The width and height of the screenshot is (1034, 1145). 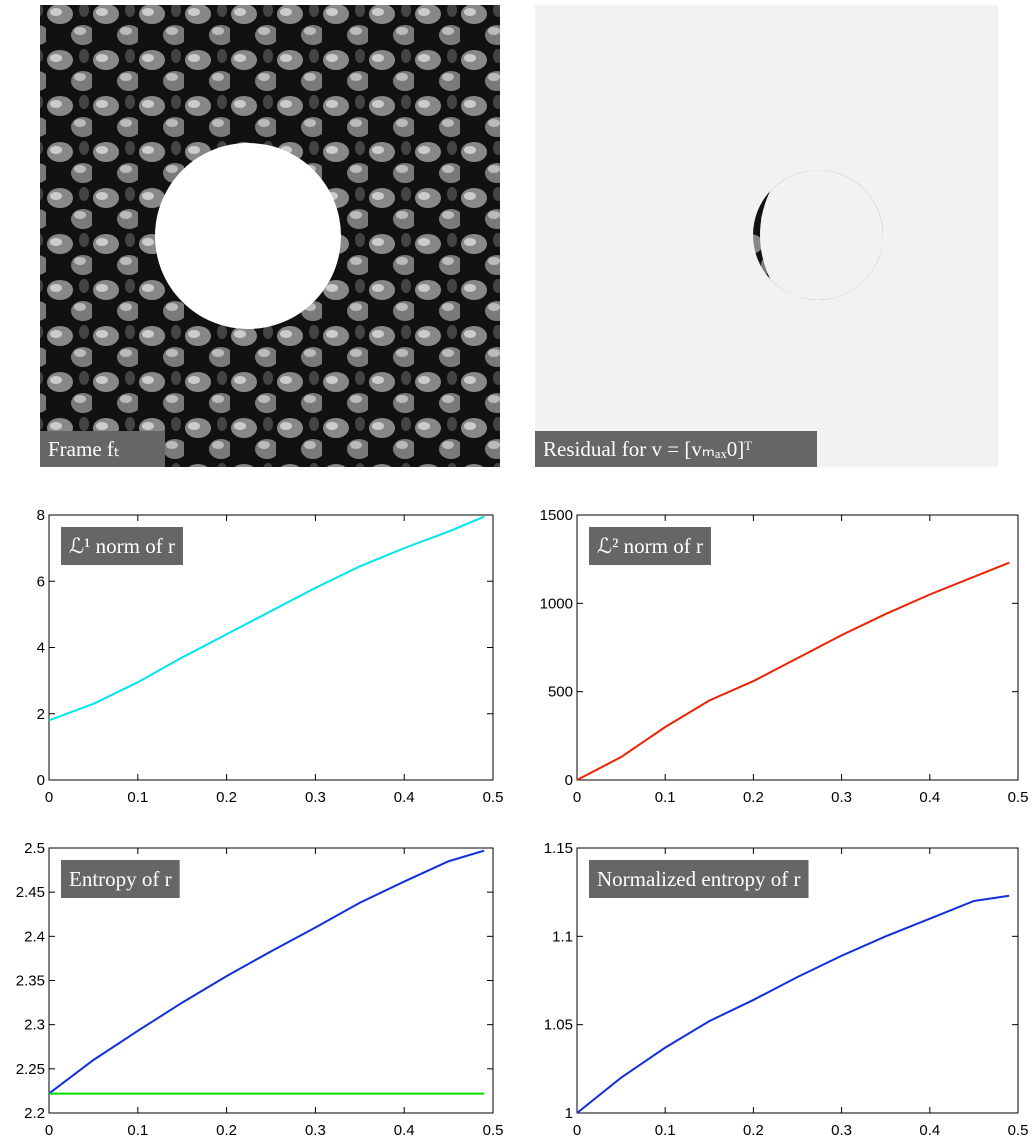 I want to click on y-tick-label: 4, so click(x=41, y=648).